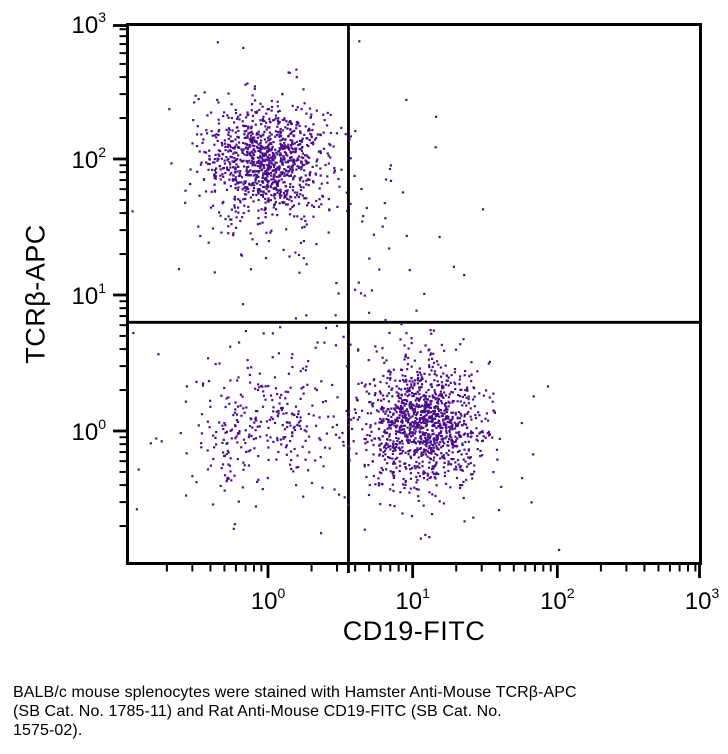 This screenshot has width=728, height=754. Describe the element at coordinates (89, 159) in the screenshot. I see `y-tick-label-10e2: 10²` at that location.